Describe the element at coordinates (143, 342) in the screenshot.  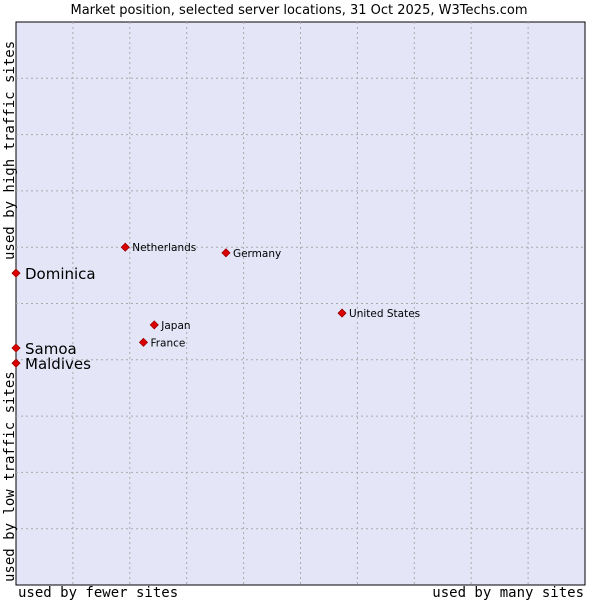
I see `point-marker-france` at that location.